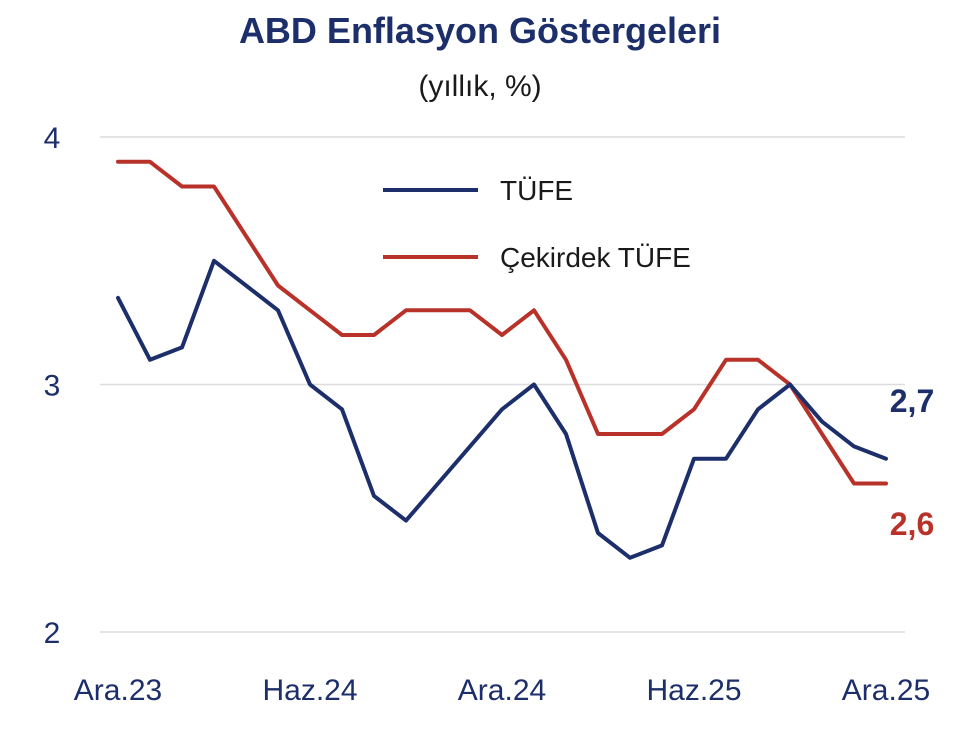  I want to click on chart-title: ABD Enflasyon Göstergeleri, so click(480, 30).